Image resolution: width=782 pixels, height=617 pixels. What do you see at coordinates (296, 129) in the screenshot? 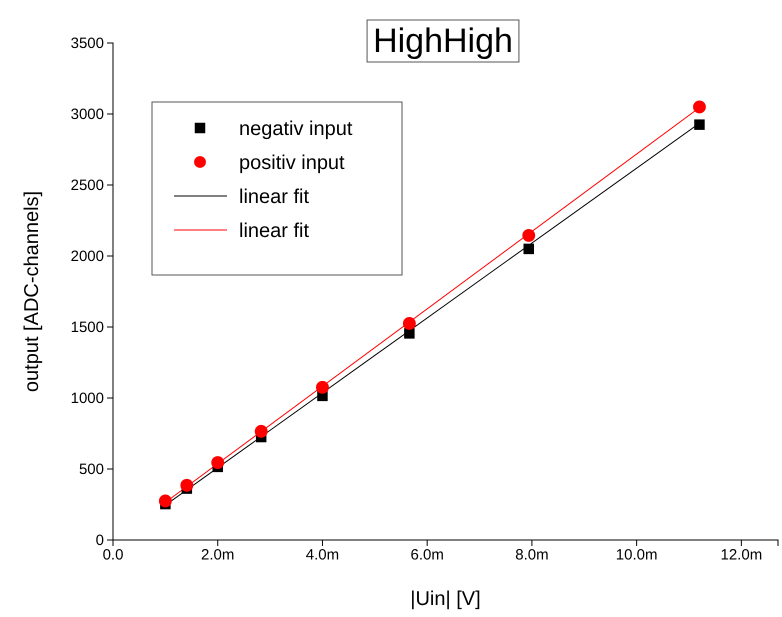
I see `legend-label: negativ input` at bounding box center [296, 129].